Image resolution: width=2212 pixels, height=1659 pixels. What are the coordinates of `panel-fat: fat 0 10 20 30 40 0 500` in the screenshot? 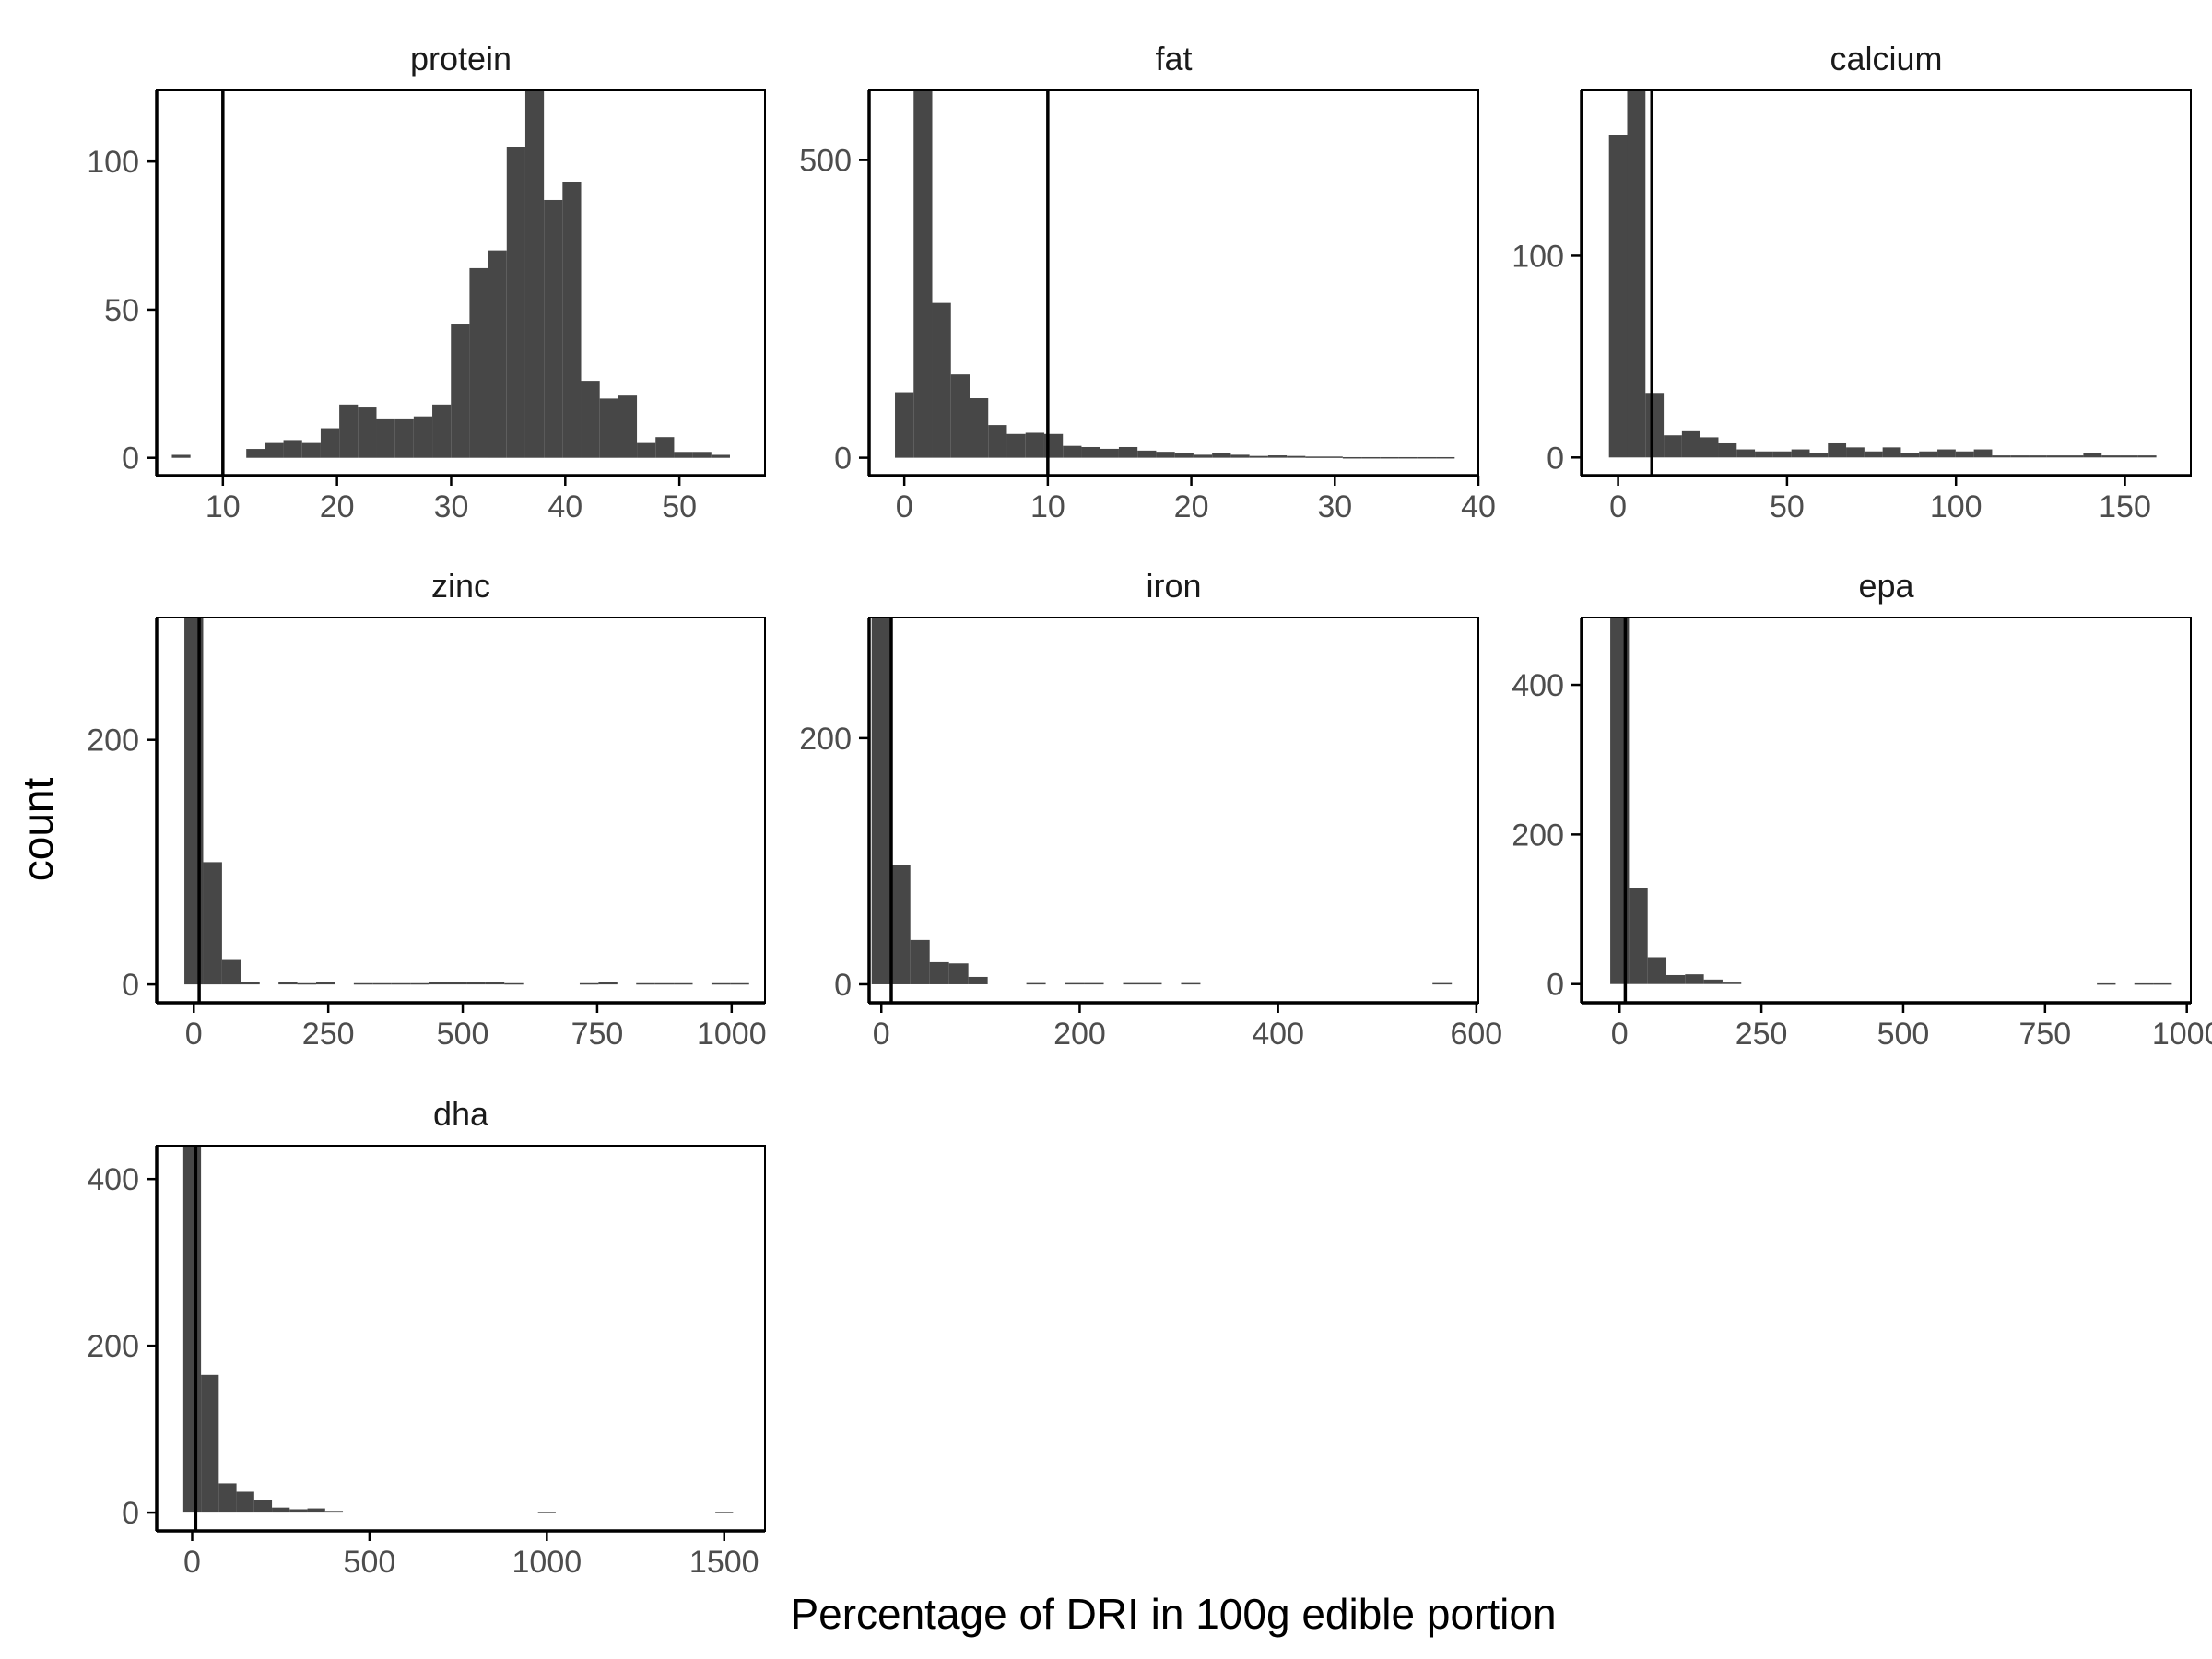 It's located at (1147, 282).